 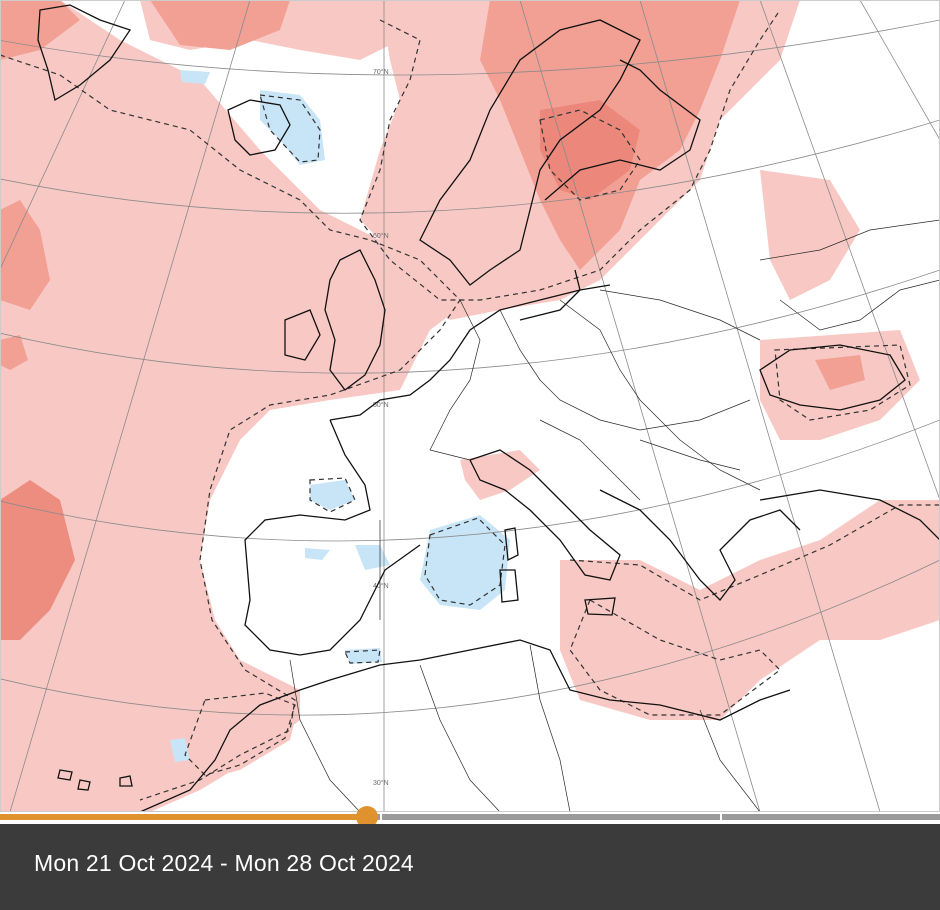 What do you see at coordinates (332, 495) in the screenshot?
I see `biscay-cool-anomaly` at bounding box center [332, 495].